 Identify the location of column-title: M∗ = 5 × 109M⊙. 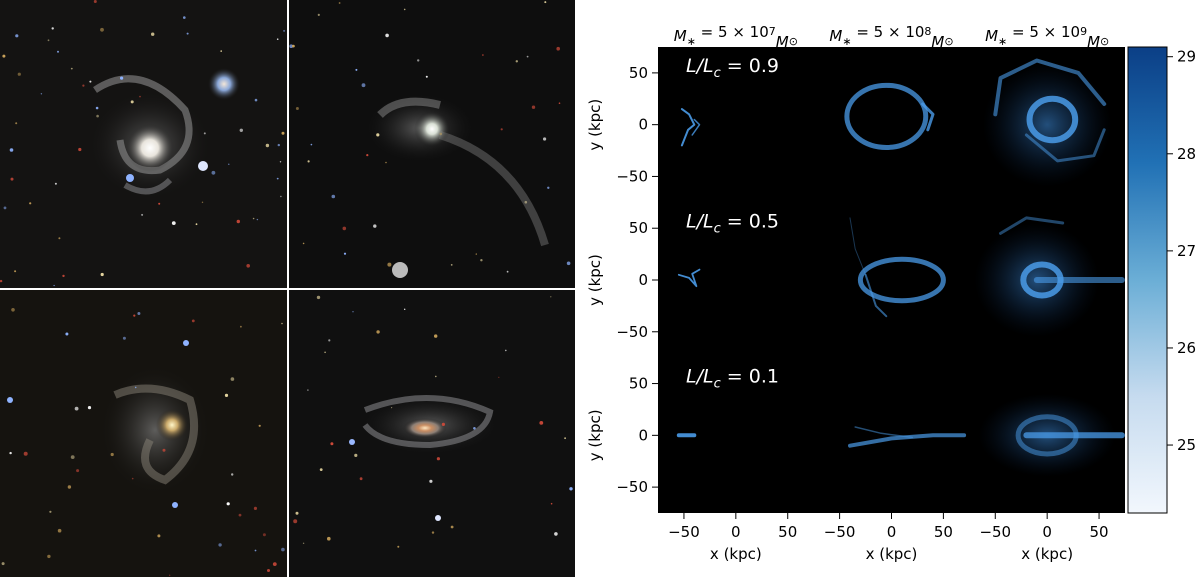
(1047, 37).